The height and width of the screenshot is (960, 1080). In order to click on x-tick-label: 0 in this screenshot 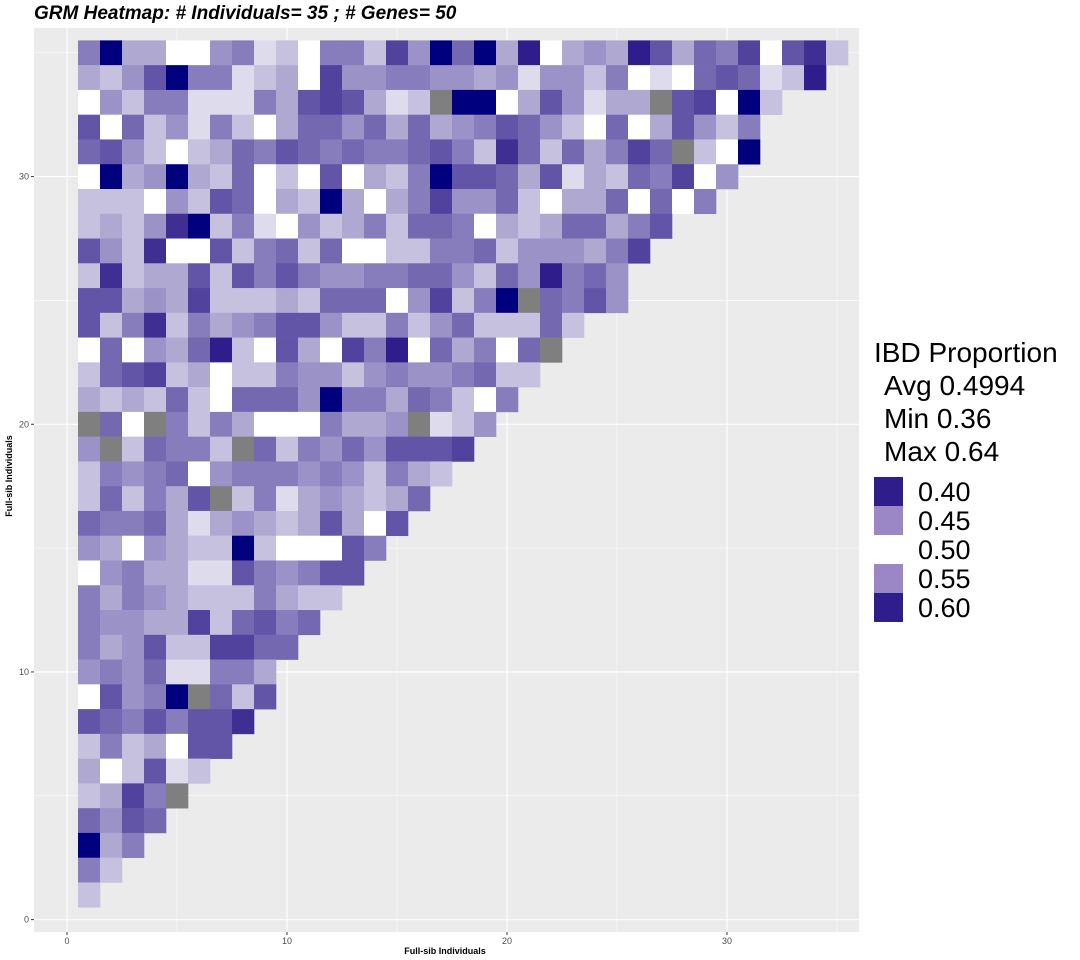, I will do `click(66, 941)`.